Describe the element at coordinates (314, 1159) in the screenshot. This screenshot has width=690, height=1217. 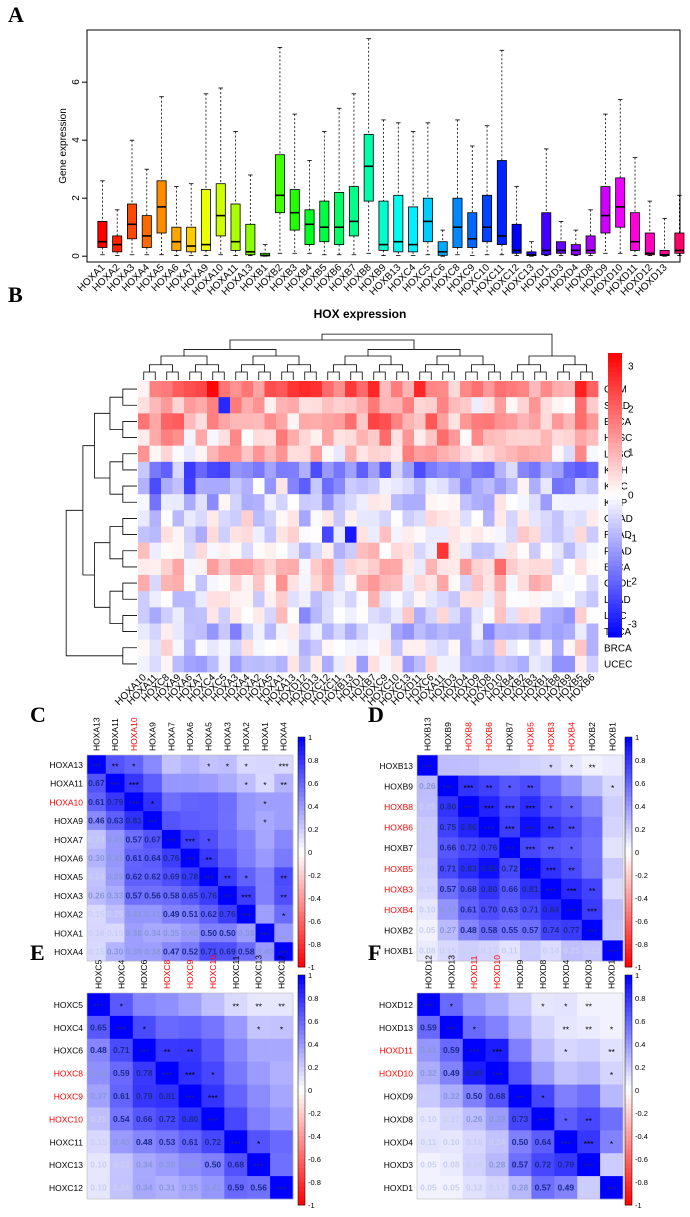
I see `colorbar-tick-label: -0.6` at that location.